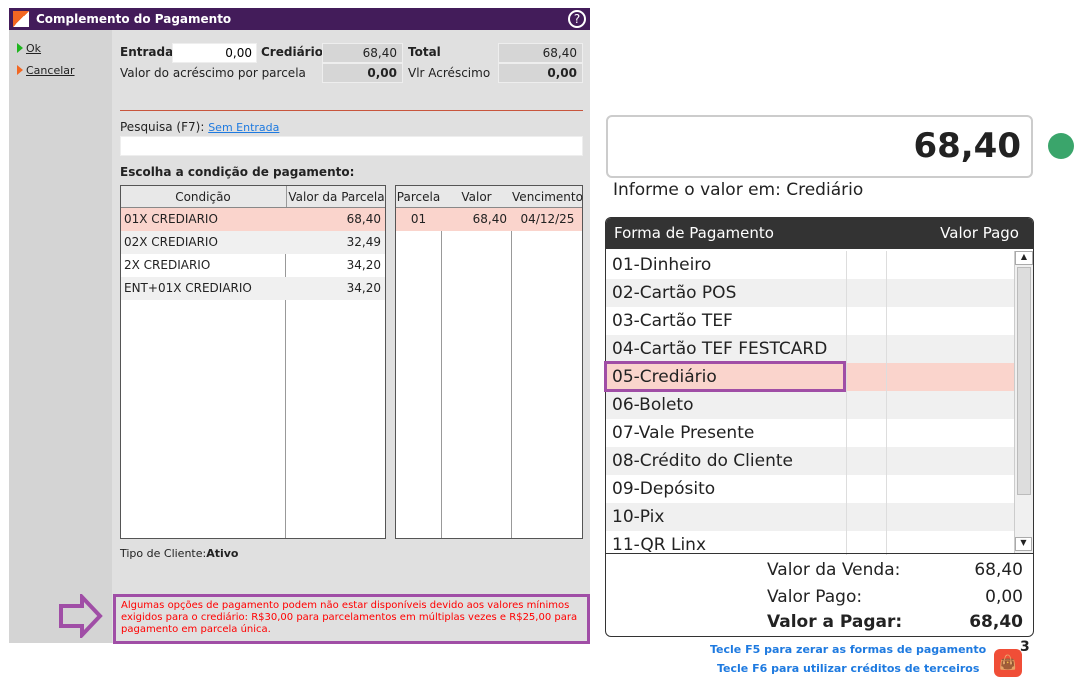  I want to click on method-label: 02-Cartão POS, so click(674, 293).